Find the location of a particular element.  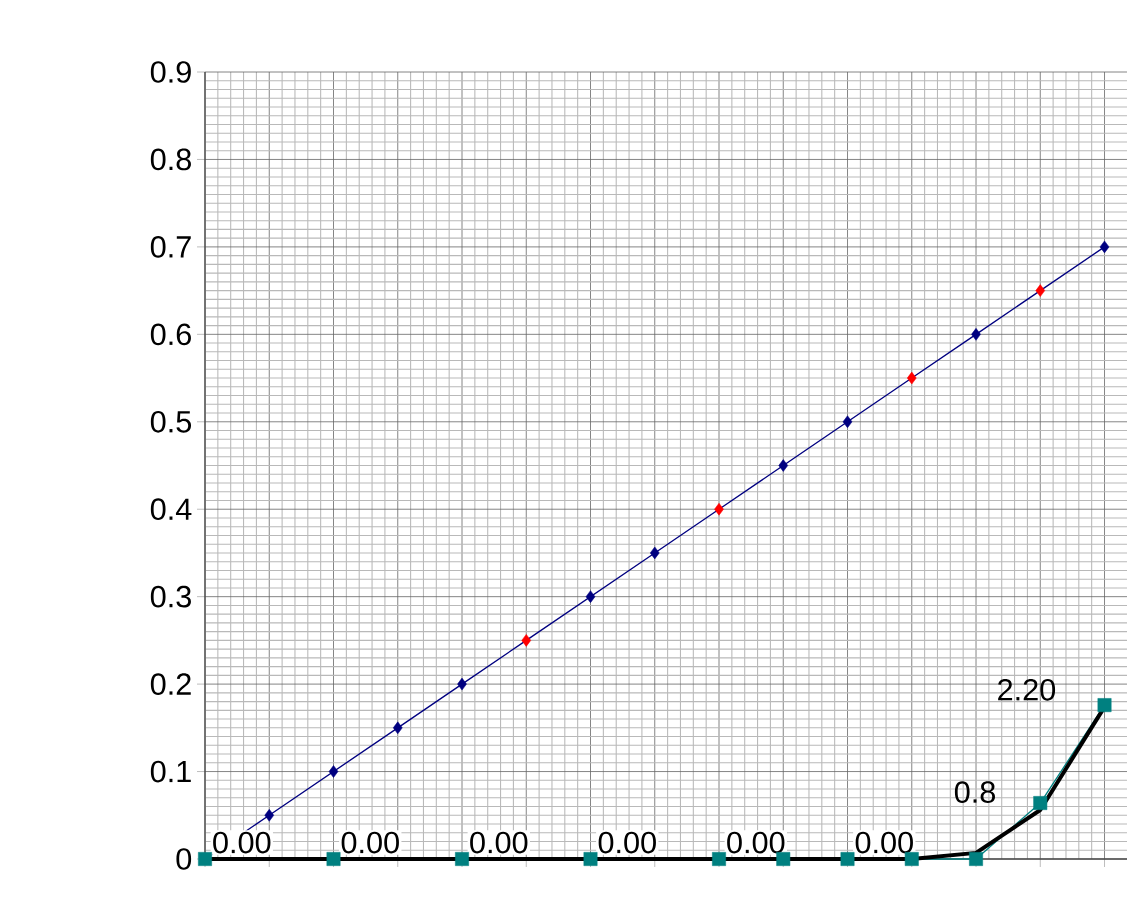

y-tick-label: 0.4 is located at coordinates (171, 509).